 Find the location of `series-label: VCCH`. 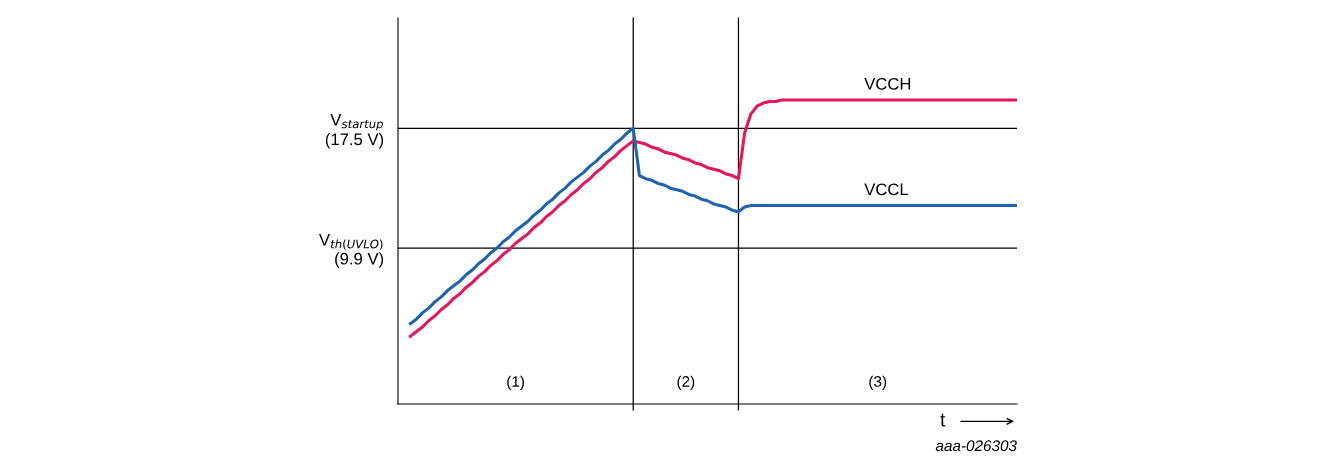

series-label: VCCH is located at coordinates (887, 83).